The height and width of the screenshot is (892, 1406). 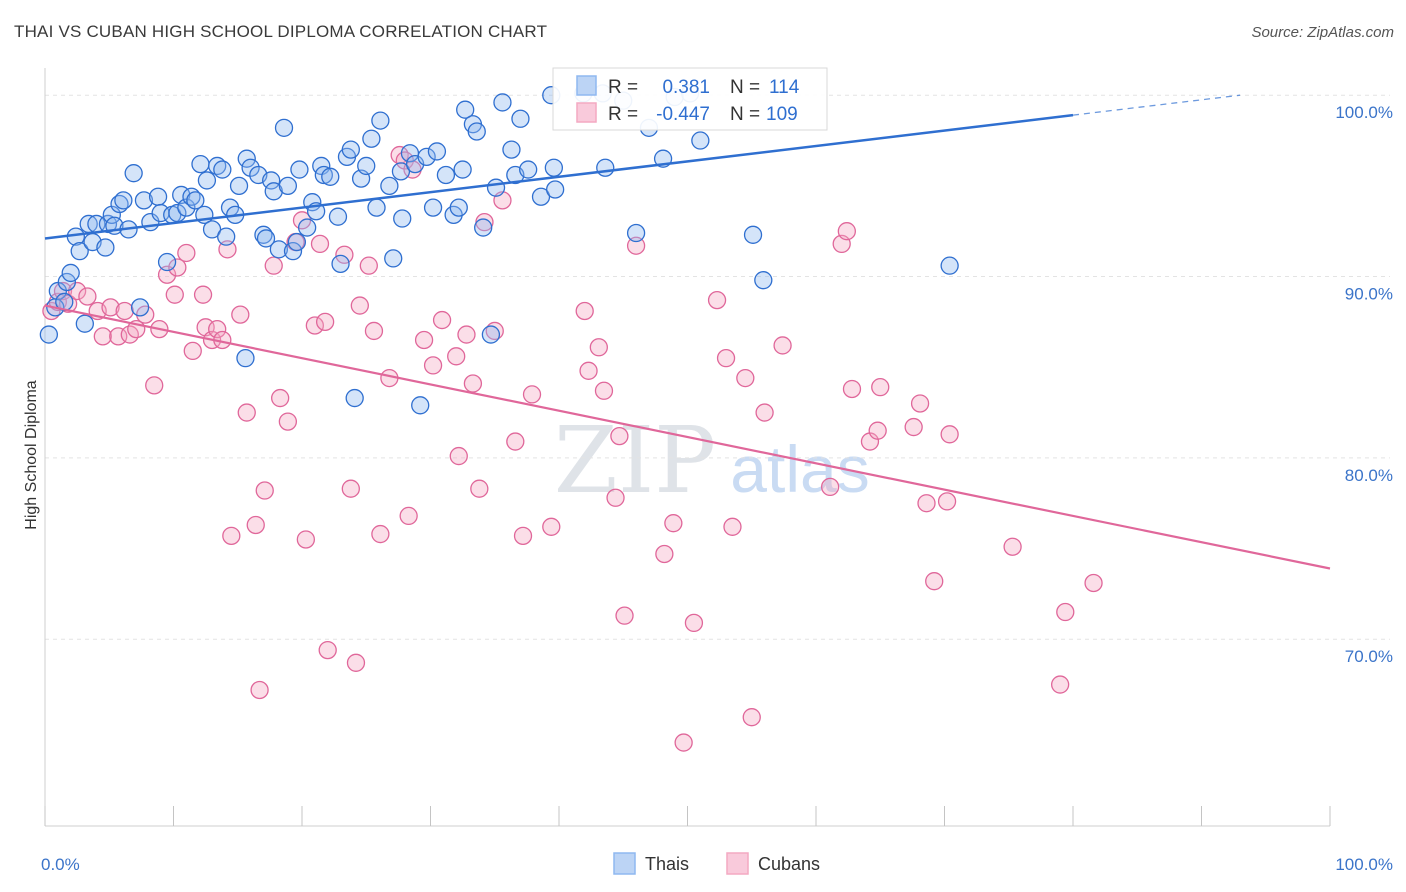 I want to click on watermark-zip: ZIP, so click(x=635, y=460).